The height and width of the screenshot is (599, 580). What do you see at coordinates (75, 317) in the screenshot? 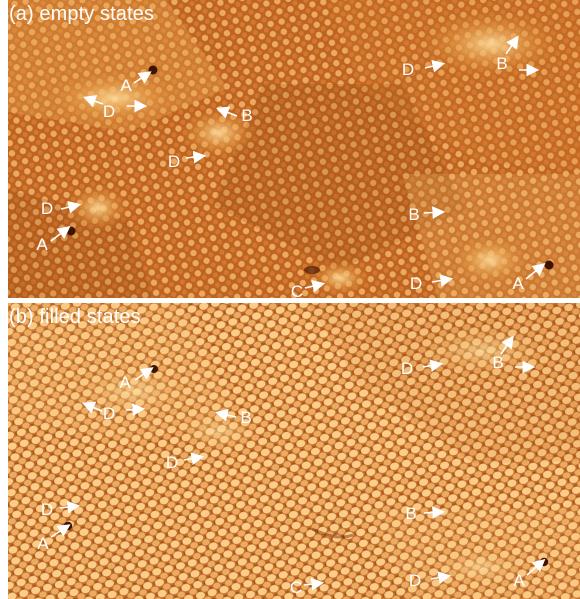
I see `filled-states-title: (b) filled states` at bounding box center [75, 317].